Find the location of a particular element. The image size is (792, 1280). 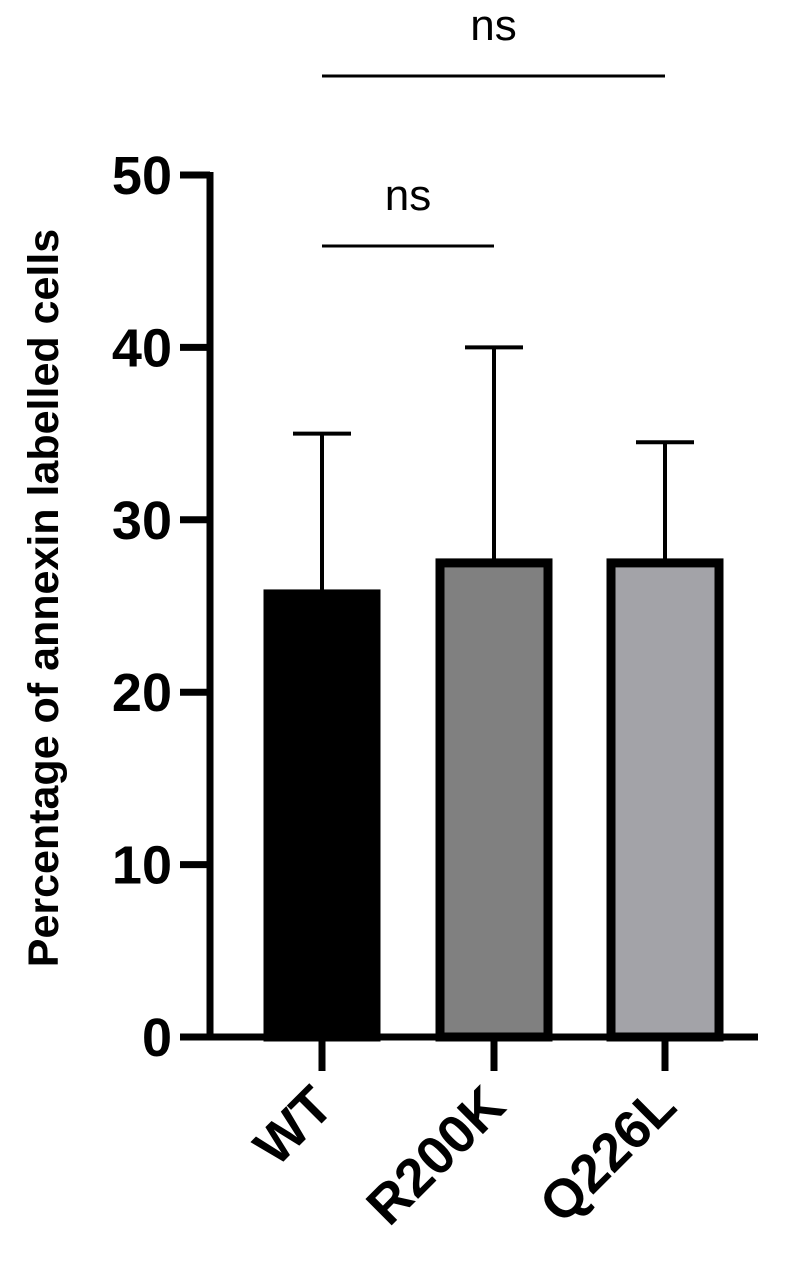

bar-r200k is located at coordinates (494, 800).